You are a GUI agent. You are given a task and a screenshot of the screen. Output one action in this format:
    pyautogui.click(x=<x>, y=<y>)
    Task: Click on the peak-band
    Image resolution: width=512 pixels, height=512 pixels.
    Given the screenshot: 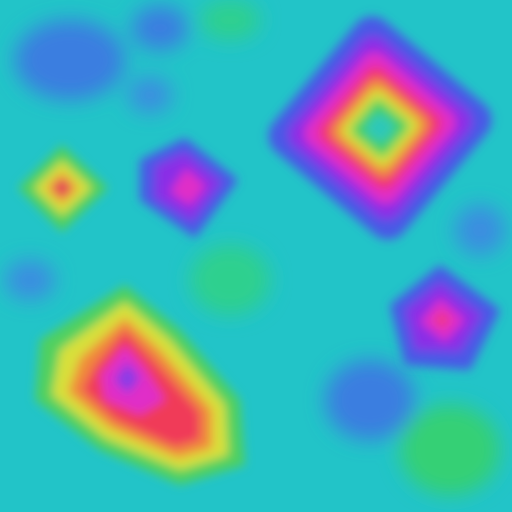 What is the action you would take?
    pyautogui.click(x=188, y=187)
    